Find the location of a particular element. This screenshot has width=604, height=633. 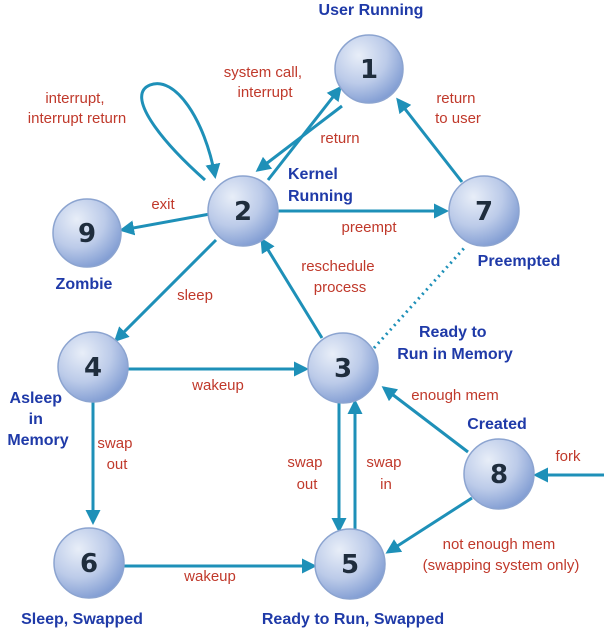

svg-text: 3 is located at coordinates (343, 369).